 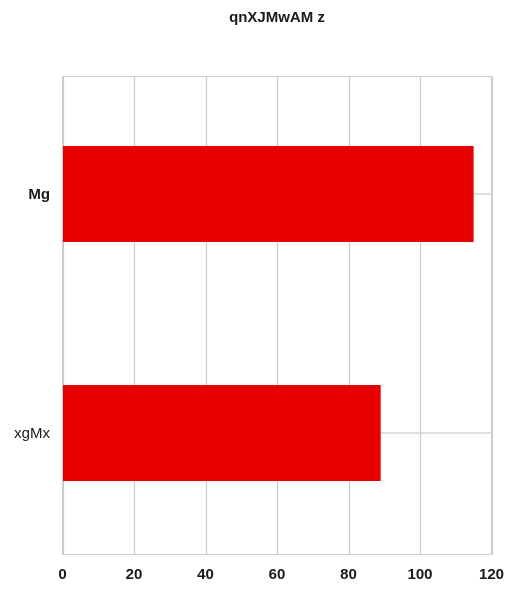 I want to click on bar-xgmx, so click(x=221, y=433).